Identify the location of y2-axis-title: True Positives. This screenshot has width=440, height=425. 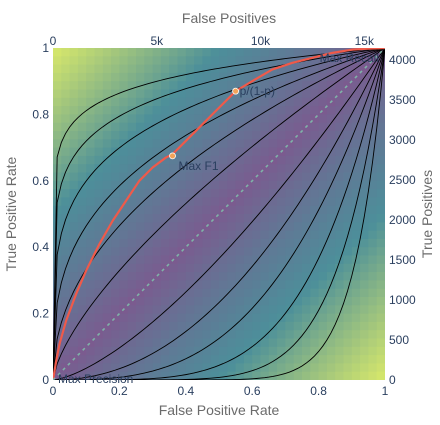
(427, 214).